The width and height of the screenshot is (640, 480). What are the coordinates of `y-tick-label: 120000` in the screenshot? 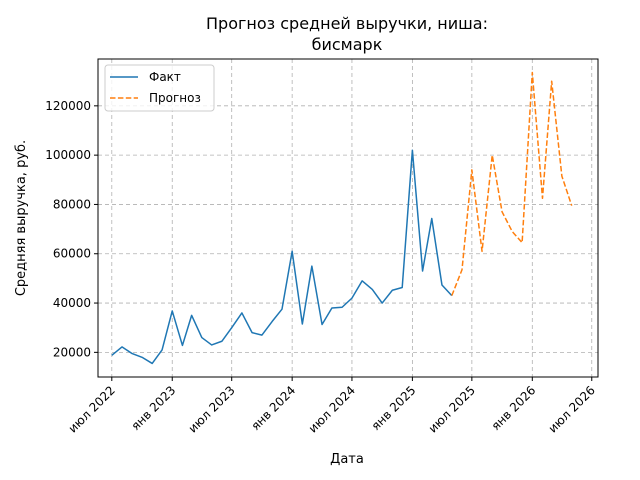 It's located at (68, 106).